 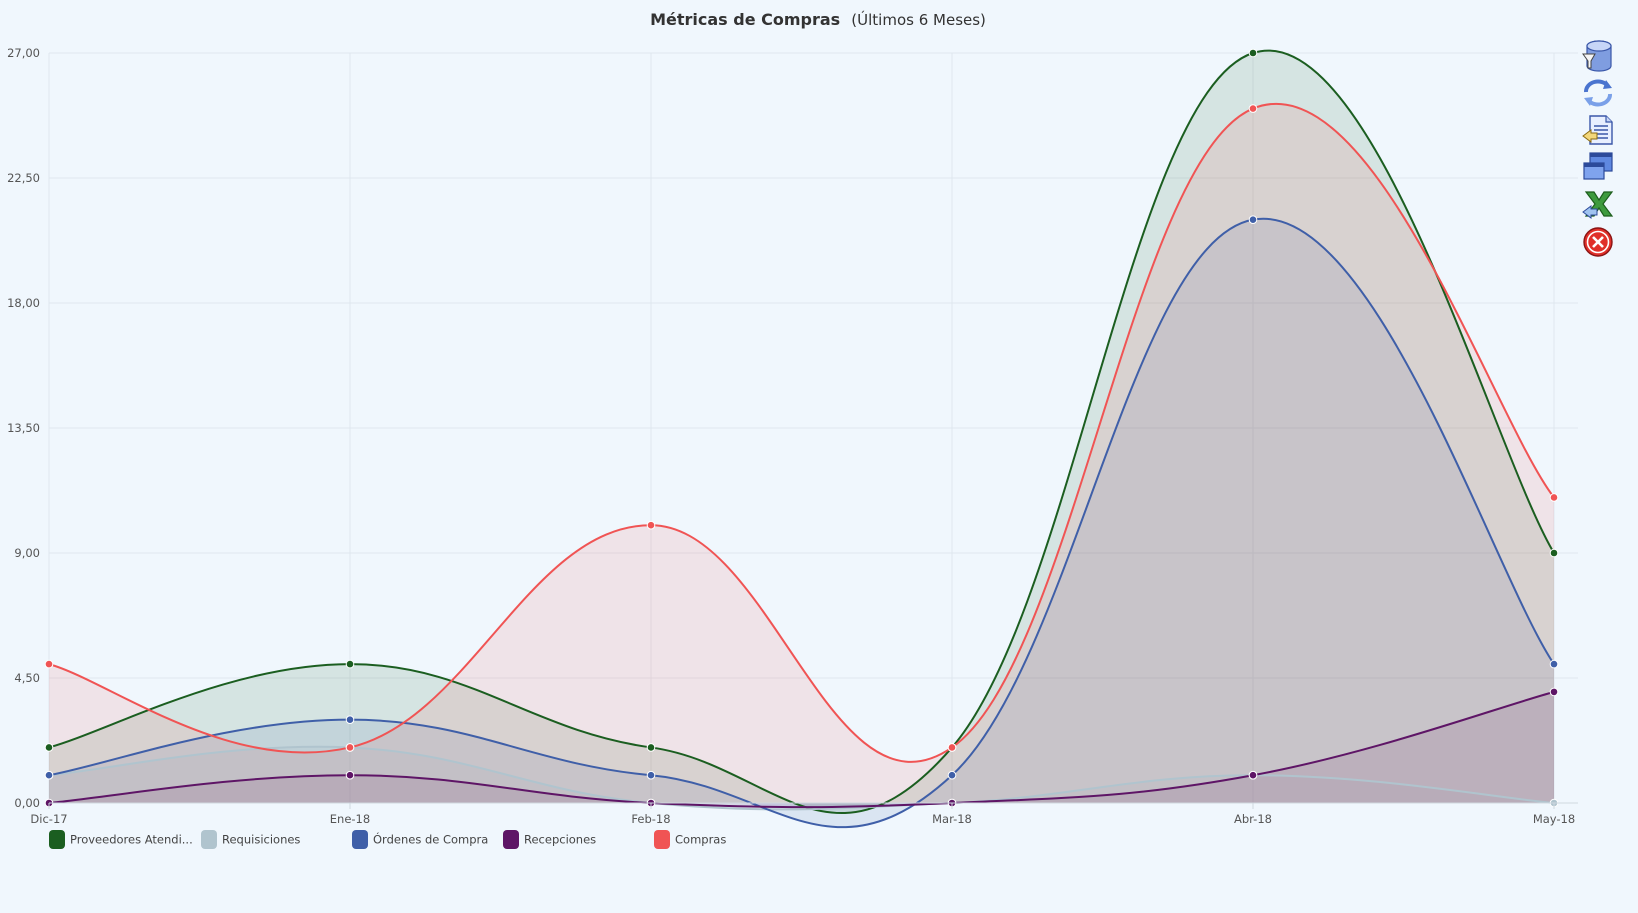 I want to click on legend-item: Recepciones, so click(x=549, y=839).